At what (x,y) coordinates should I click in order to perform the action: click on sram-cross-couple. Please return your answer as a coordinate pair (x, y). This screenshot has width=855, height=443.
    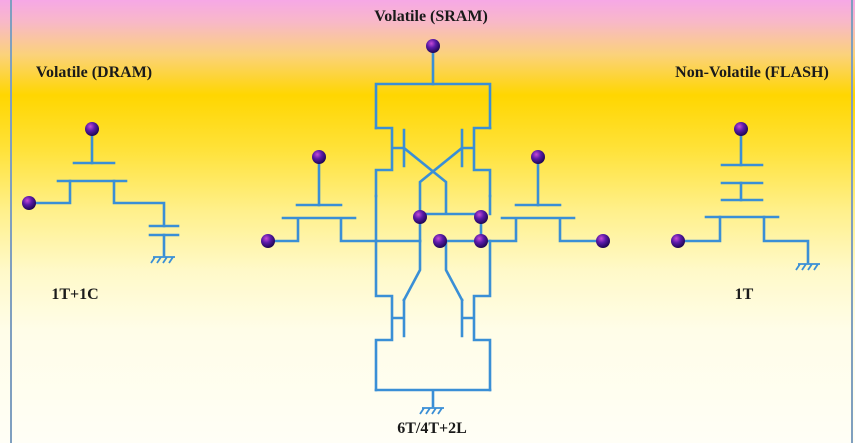
    Looking at the image, I should click on (442, 194).